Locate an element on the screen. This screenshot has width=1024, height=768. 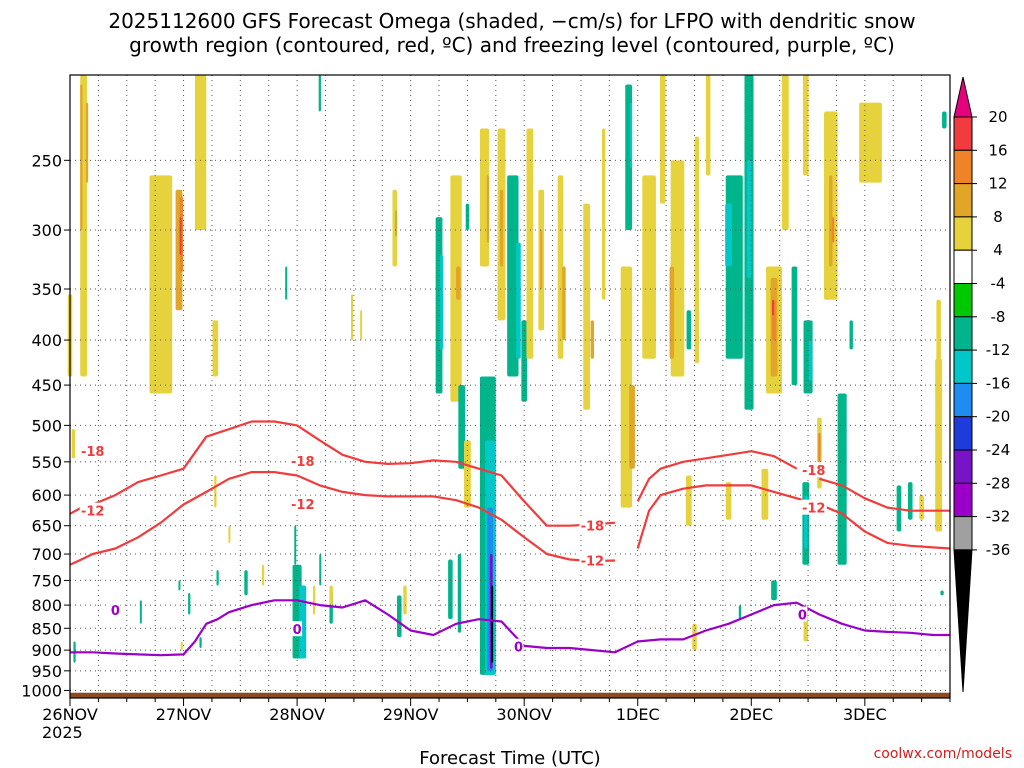
colorbar-label: -4 is located at coordinates (998, 284).